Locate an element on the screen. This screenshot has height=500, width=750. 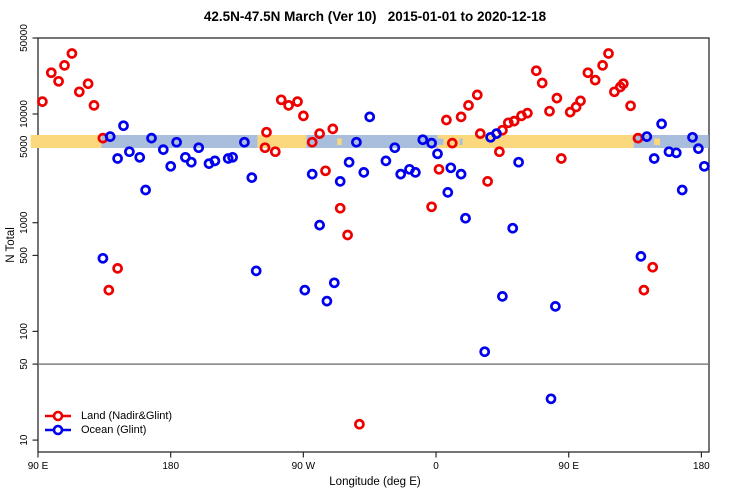
strip-segment-ocean is located at coordinates (671, 141).